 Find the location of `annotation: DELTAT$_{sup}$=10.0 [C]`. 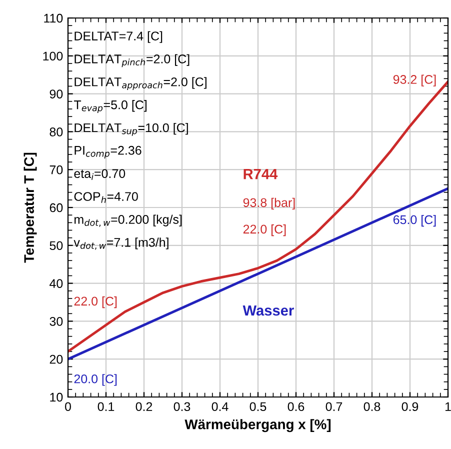

annotation: DELTAT$_{sup}$=10.0 [C] is located at coordinates (131, 129).